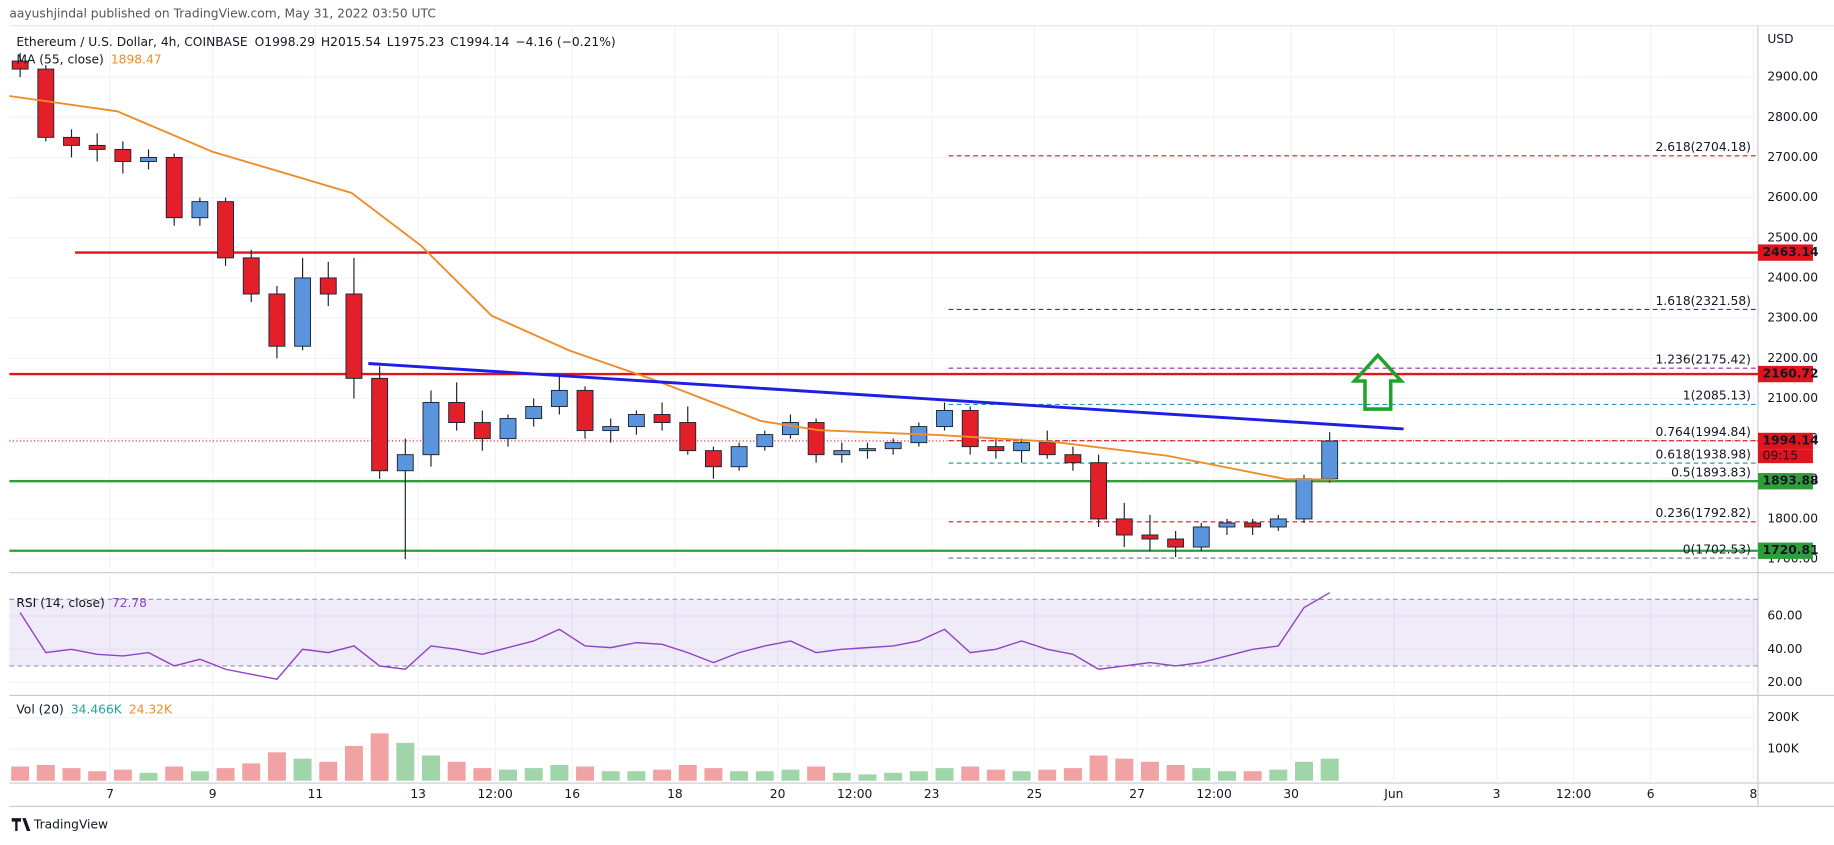 The width and height of the screenshot is (1834, 845). Describe the element at coordinates (60, 603) in the screenshot. I see `rsi-name: RSI (14, close)` at that location.